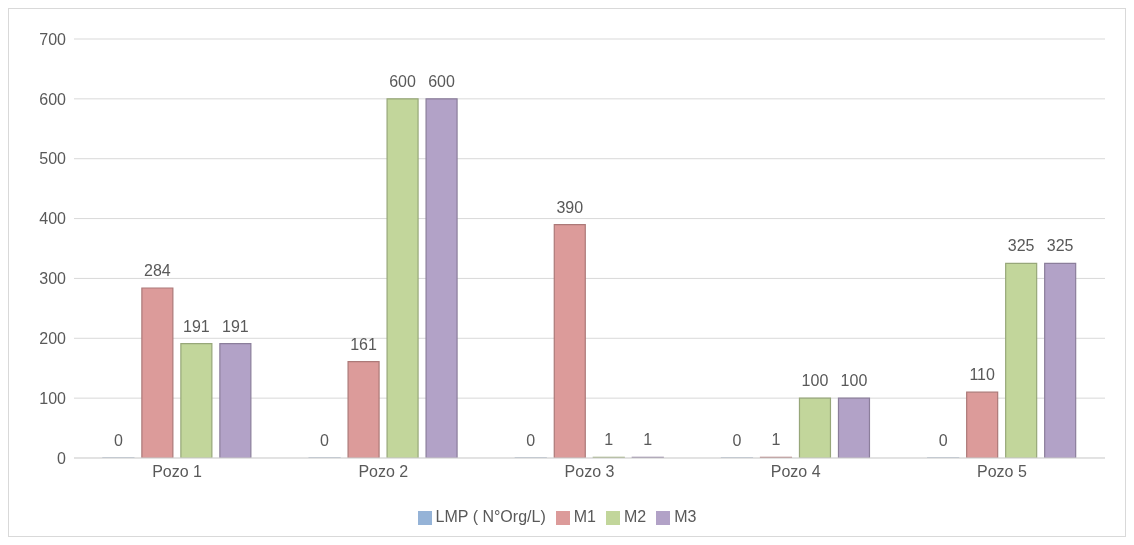 The width and height of the screenshot is (1134, 545). I want to click on x-tick-label: Pozo 3, so click(589, 472).